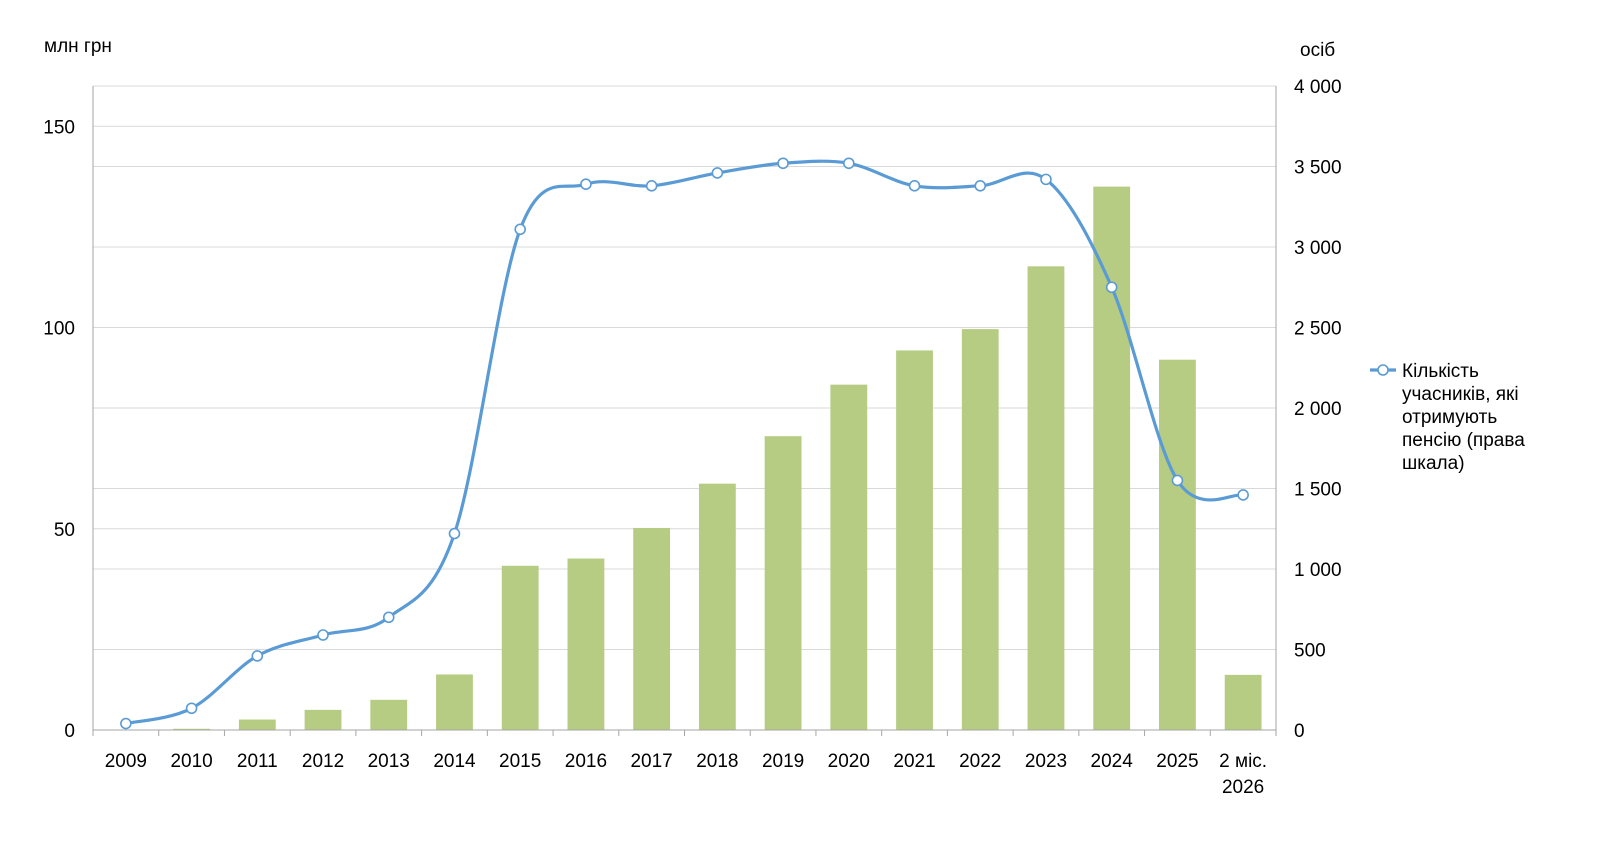 The width and height of the screenshot is (1604, 845). Describe the element at coordinates (1317, 50) in the screenshot. I see `right-axis-label: осіб` at that location.